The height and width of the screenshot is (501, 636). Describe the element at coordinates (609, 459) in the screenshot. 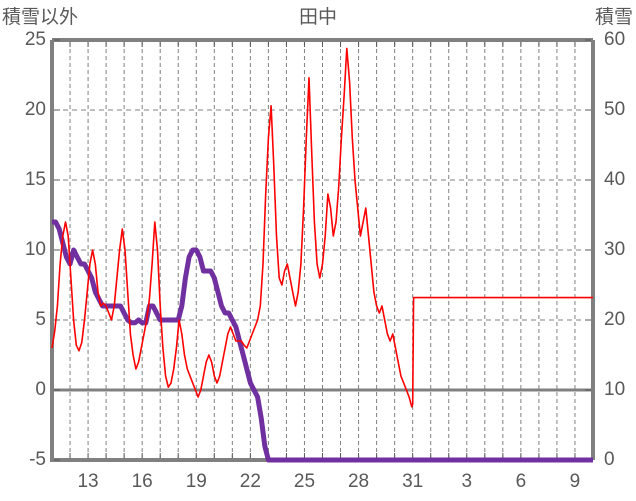

I see `y-tick-label-right: 0` at that location.